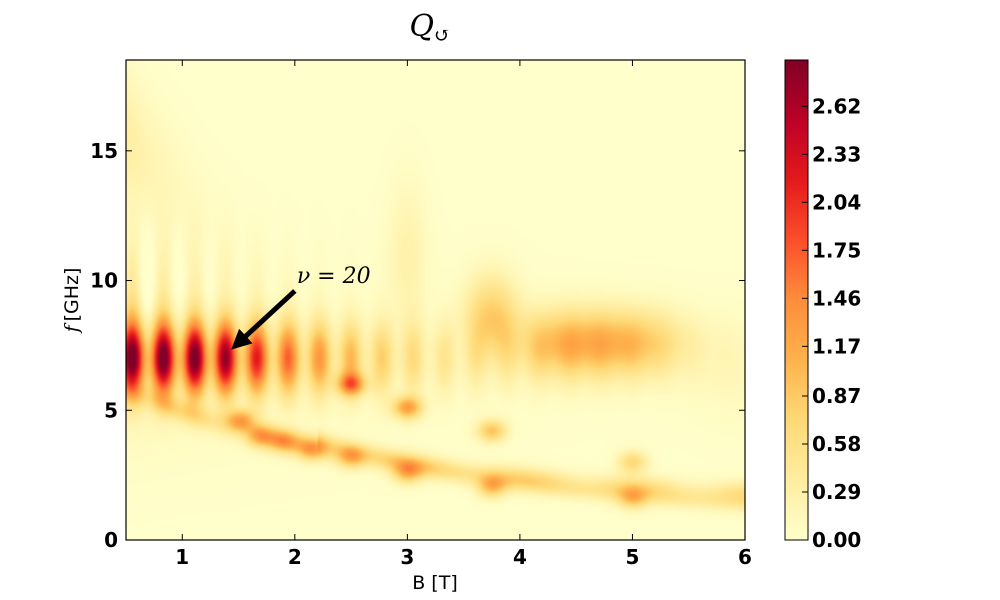  I want to click on colorbar-tick-label: 0.00, so click(836, 540).